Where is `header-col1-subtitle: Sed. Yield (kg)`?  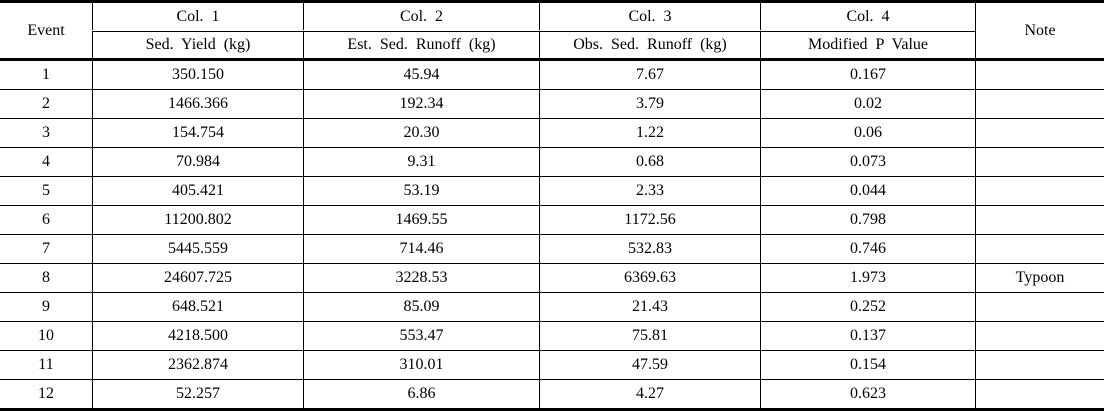 header-col1-subtitle: Sed. Yield (kg) is located at coordinates (197, 44).